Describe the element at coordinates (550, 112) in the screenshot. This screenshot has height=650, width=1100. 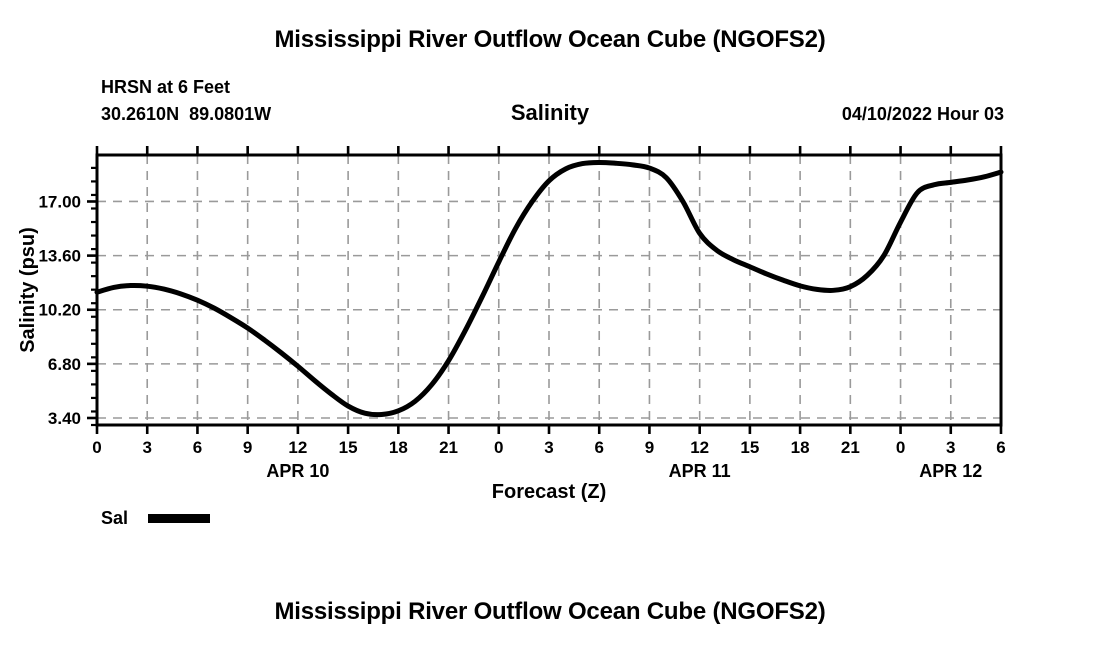
I see `chart-variable-title: Salinity` at that location.